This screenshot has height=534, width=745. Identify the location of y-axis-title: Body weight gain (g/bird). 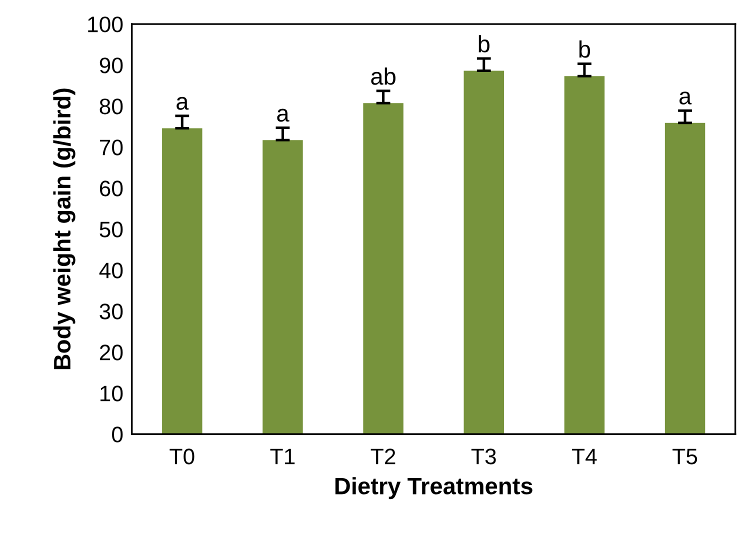
(64, 229).